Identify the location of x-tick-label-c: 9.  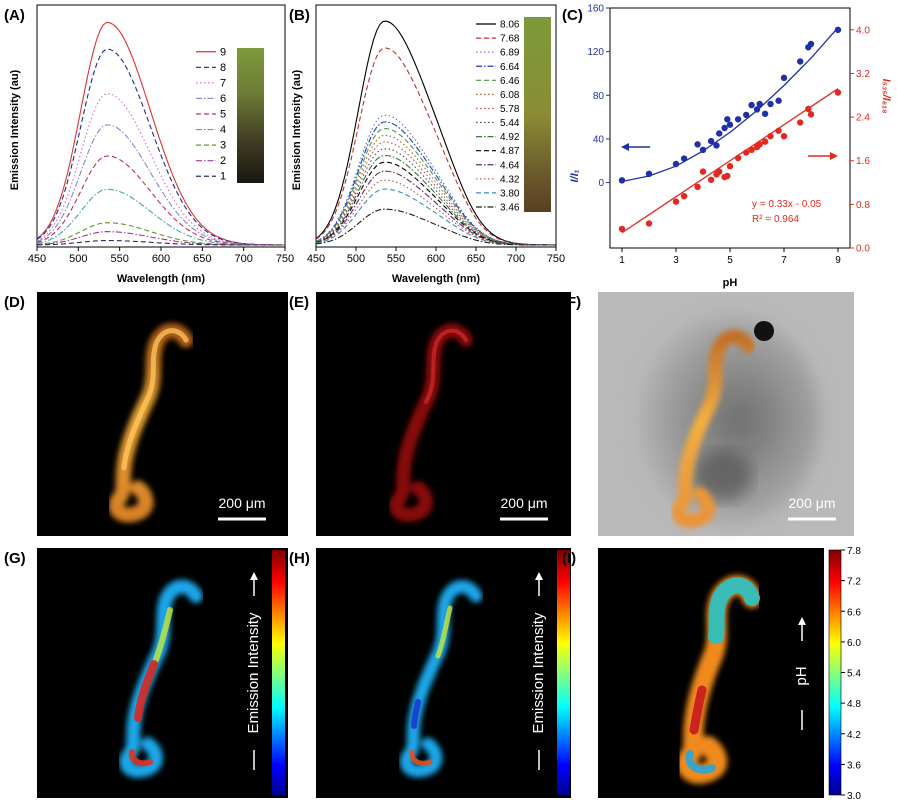
(838, 260).